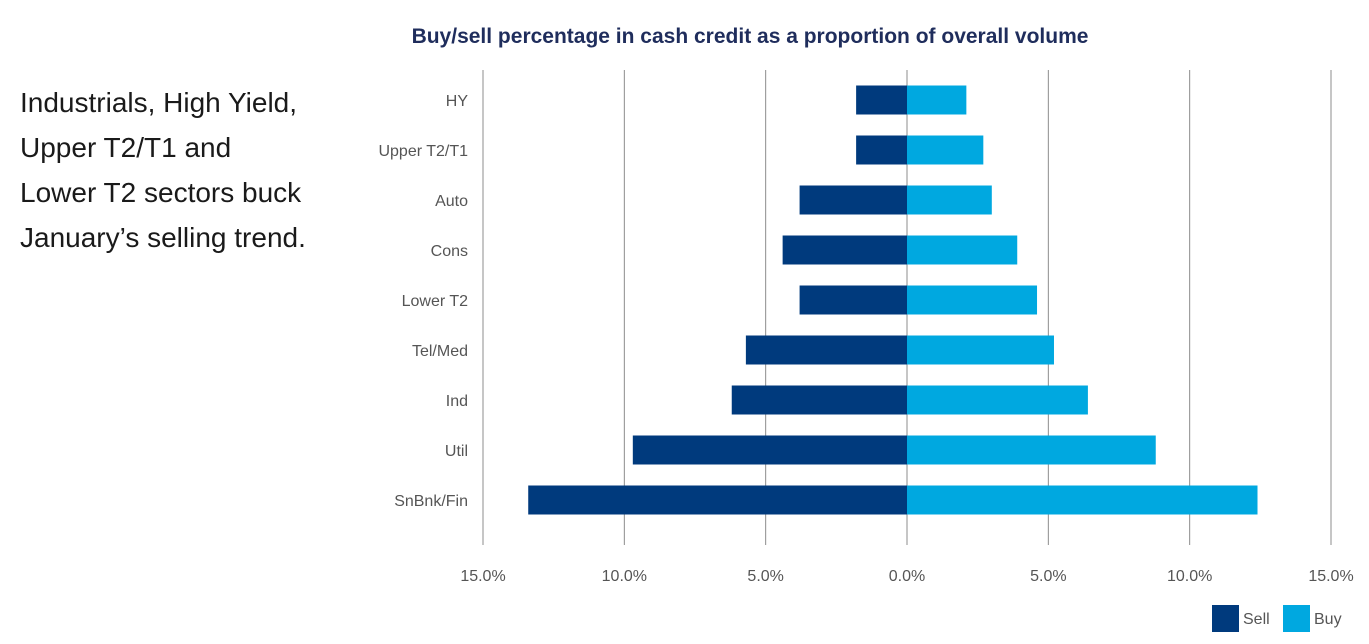 The width and height of the screenshot is (1369, 644). Describe the element at coordinates (457, 401) in the screenshot. I see `category-label: Ind` at that location.